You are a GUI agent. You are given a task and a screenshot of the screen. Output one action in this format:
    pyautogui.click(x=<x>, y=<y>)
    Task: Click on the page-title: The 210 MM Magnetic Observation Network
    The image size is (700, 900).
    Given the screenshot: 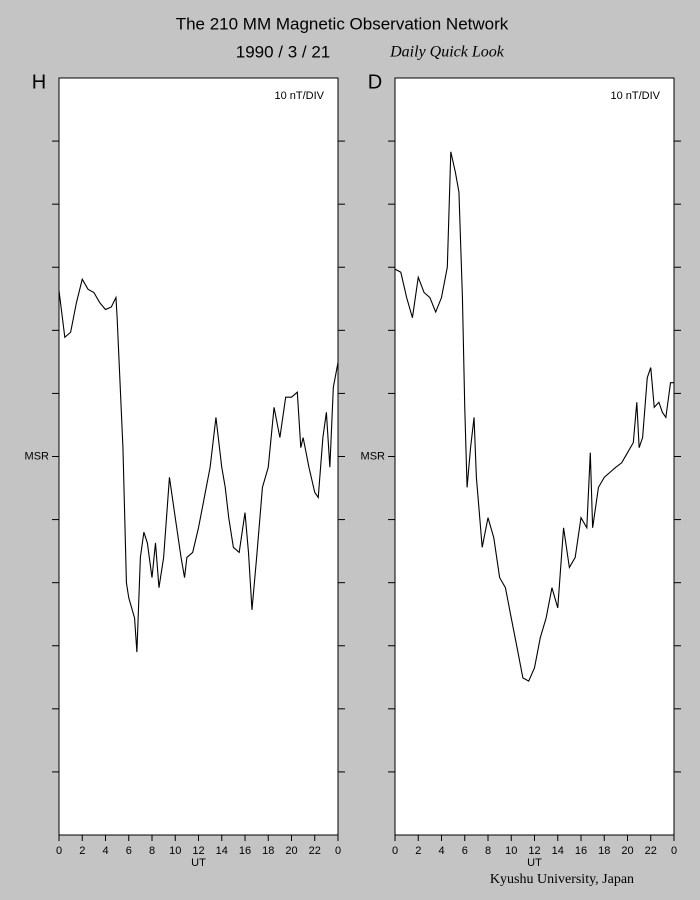 What is the action you would take?
    pyautogui.click(x=342, y=23)
    